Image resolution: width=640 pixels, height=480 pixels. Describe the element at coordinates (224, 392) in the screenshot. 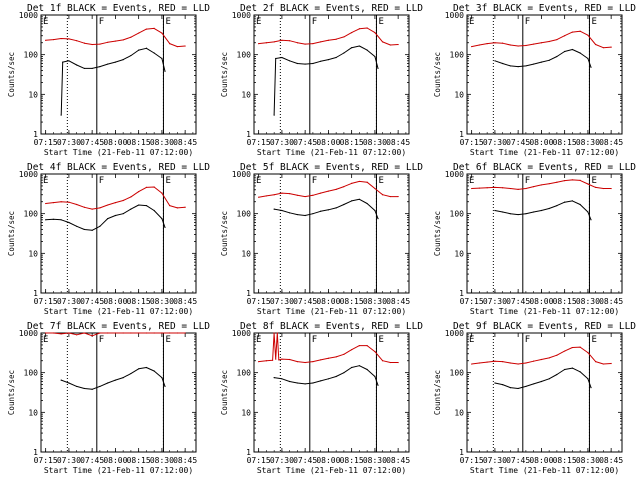

I see `y-axis-label: Counts/sec` at that location.